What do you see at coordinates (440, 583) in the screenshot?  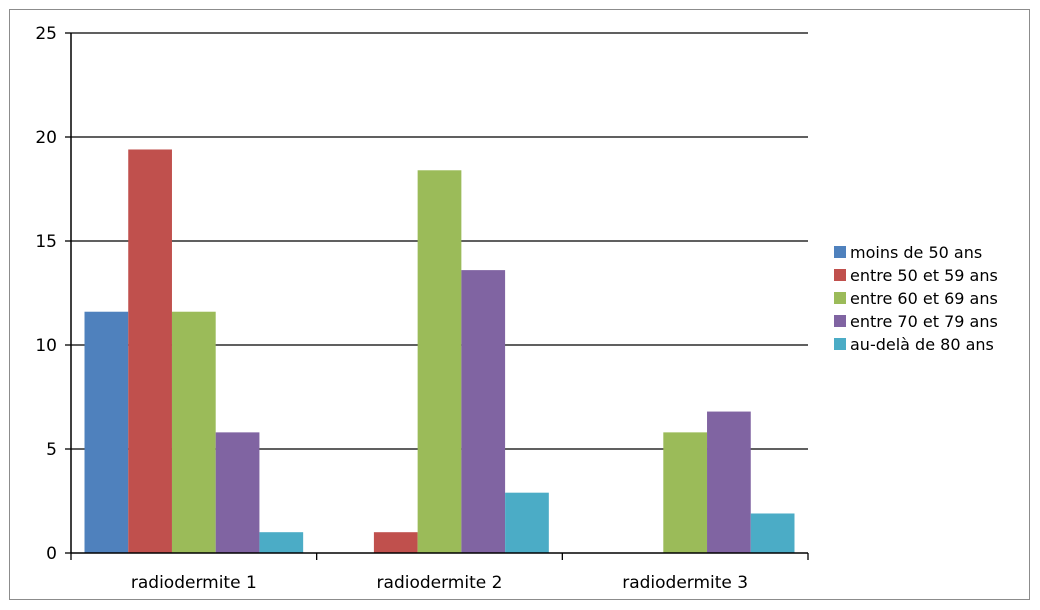 I see `x-tick-label: radiodermite 2` at bounding box center [440, 583].